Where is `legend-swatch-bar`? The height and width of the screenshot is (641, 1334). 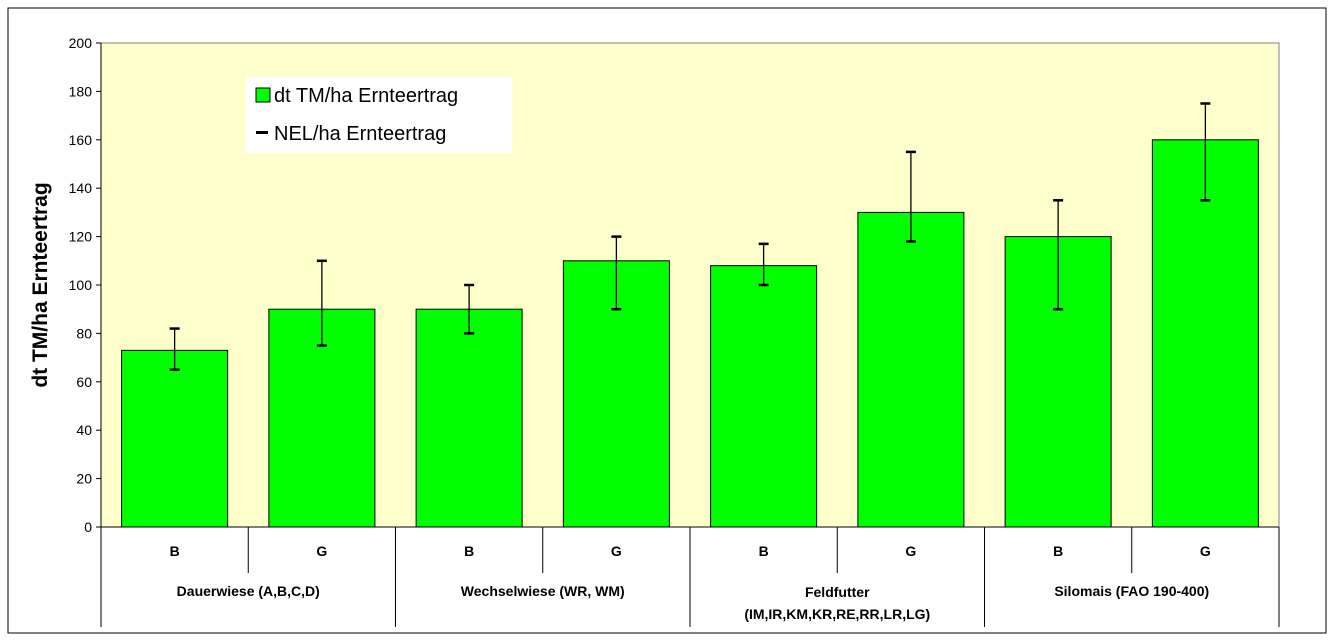
legend-swatch-bar is located at coordinates (263, 95).